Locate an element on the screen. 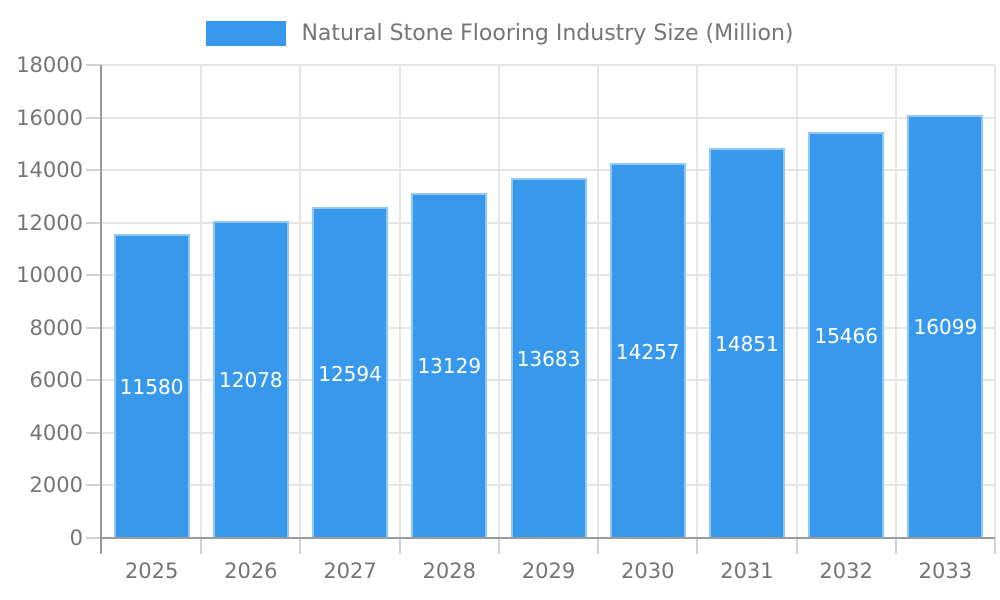  bar: 14257 is located at coordinates (647, 350).